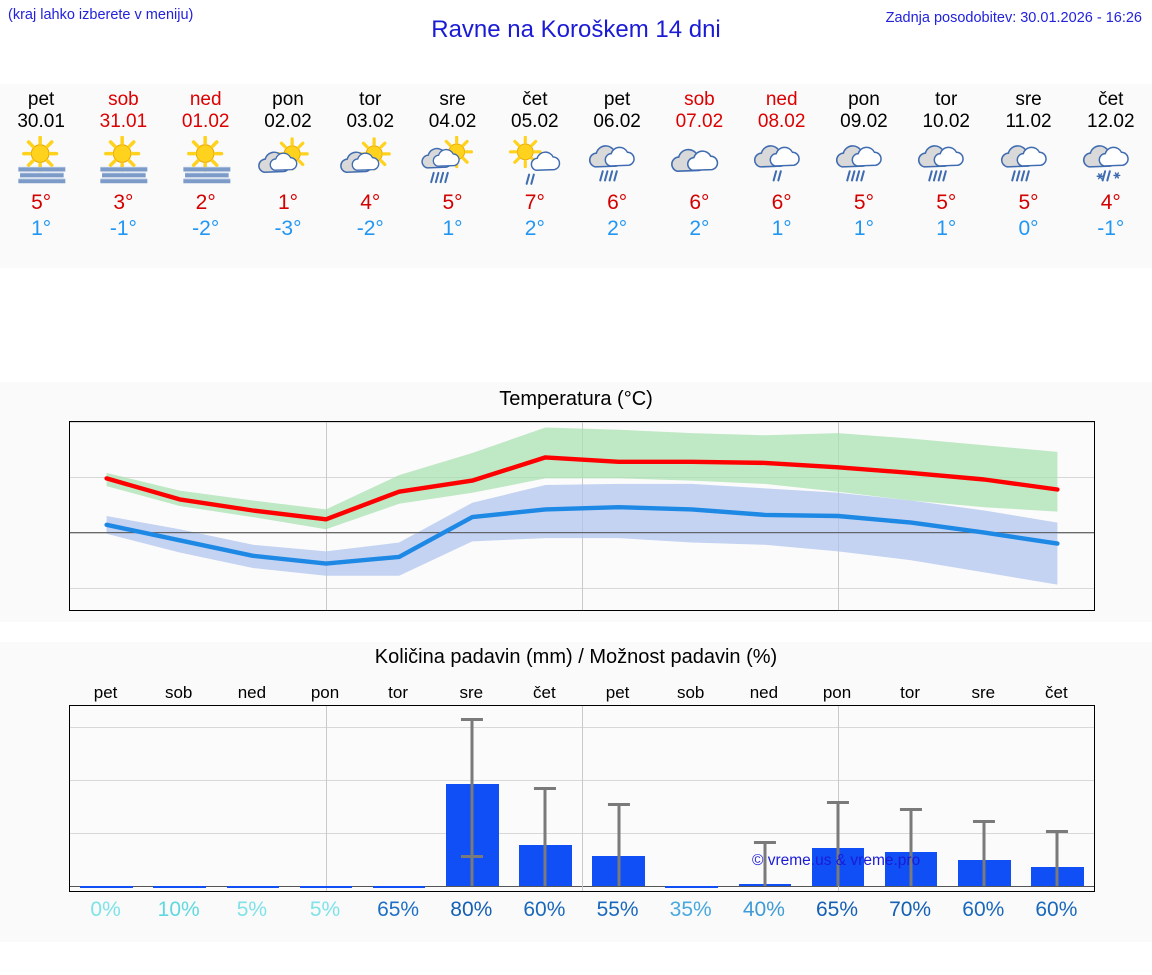 This screenshot has width=1152, height=975. What do you see at coordinates (1111, 176) in the screenshot?
I see `day-column: čet 12.02 4° -1°` at bounding box center [1111, 176].